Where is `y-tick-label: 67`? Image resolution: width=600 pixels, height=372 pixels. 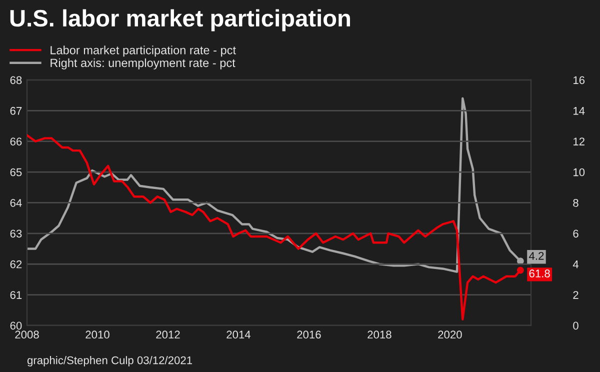
y-tick-label: 67 is located at coordinates (16, 110).